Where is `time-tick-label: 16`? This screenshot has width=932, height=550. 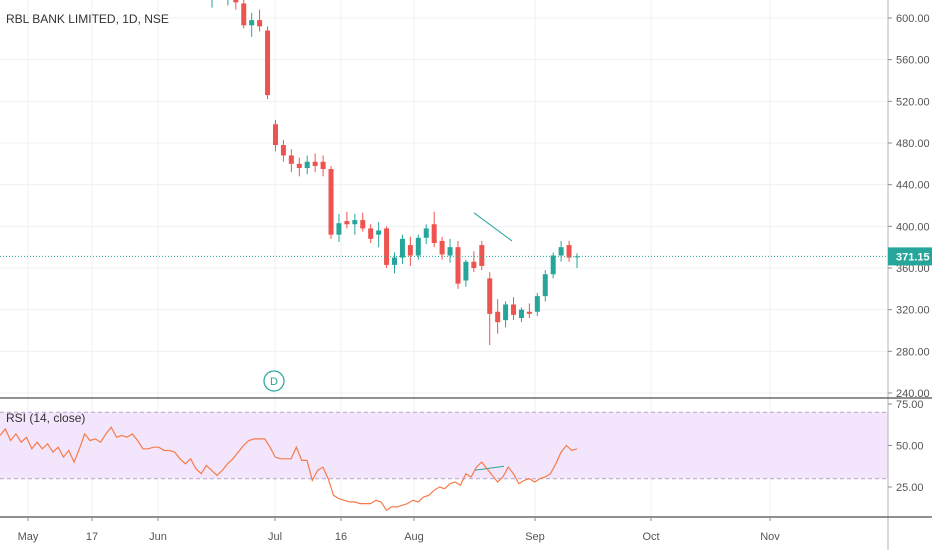
time-tick-label: 16 is located at coordinates (341, 537).